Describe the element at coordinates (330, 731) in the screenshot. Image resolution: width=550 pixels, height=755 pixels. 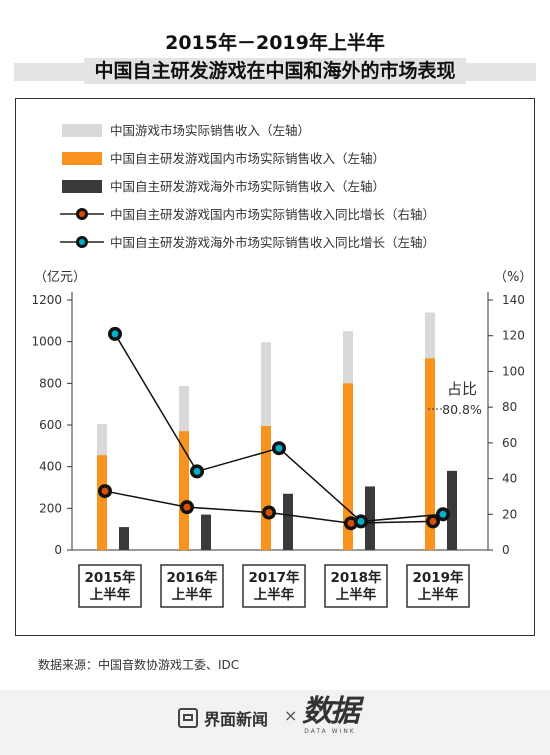
I see `datawink-logo-sub: DATA WINK` at that location.